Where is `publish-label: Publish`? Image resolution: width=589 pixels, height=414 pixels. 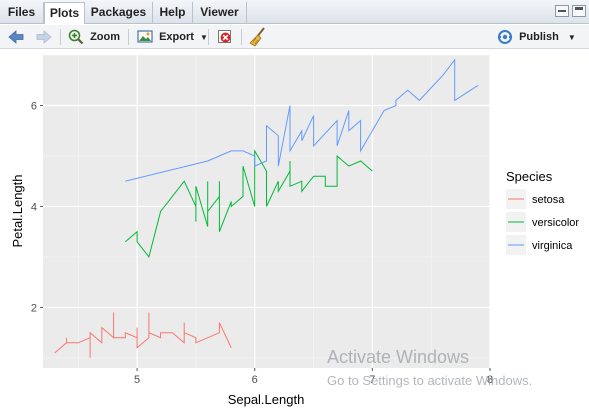
publish-label: Publish is located at coordinates (539, 37).